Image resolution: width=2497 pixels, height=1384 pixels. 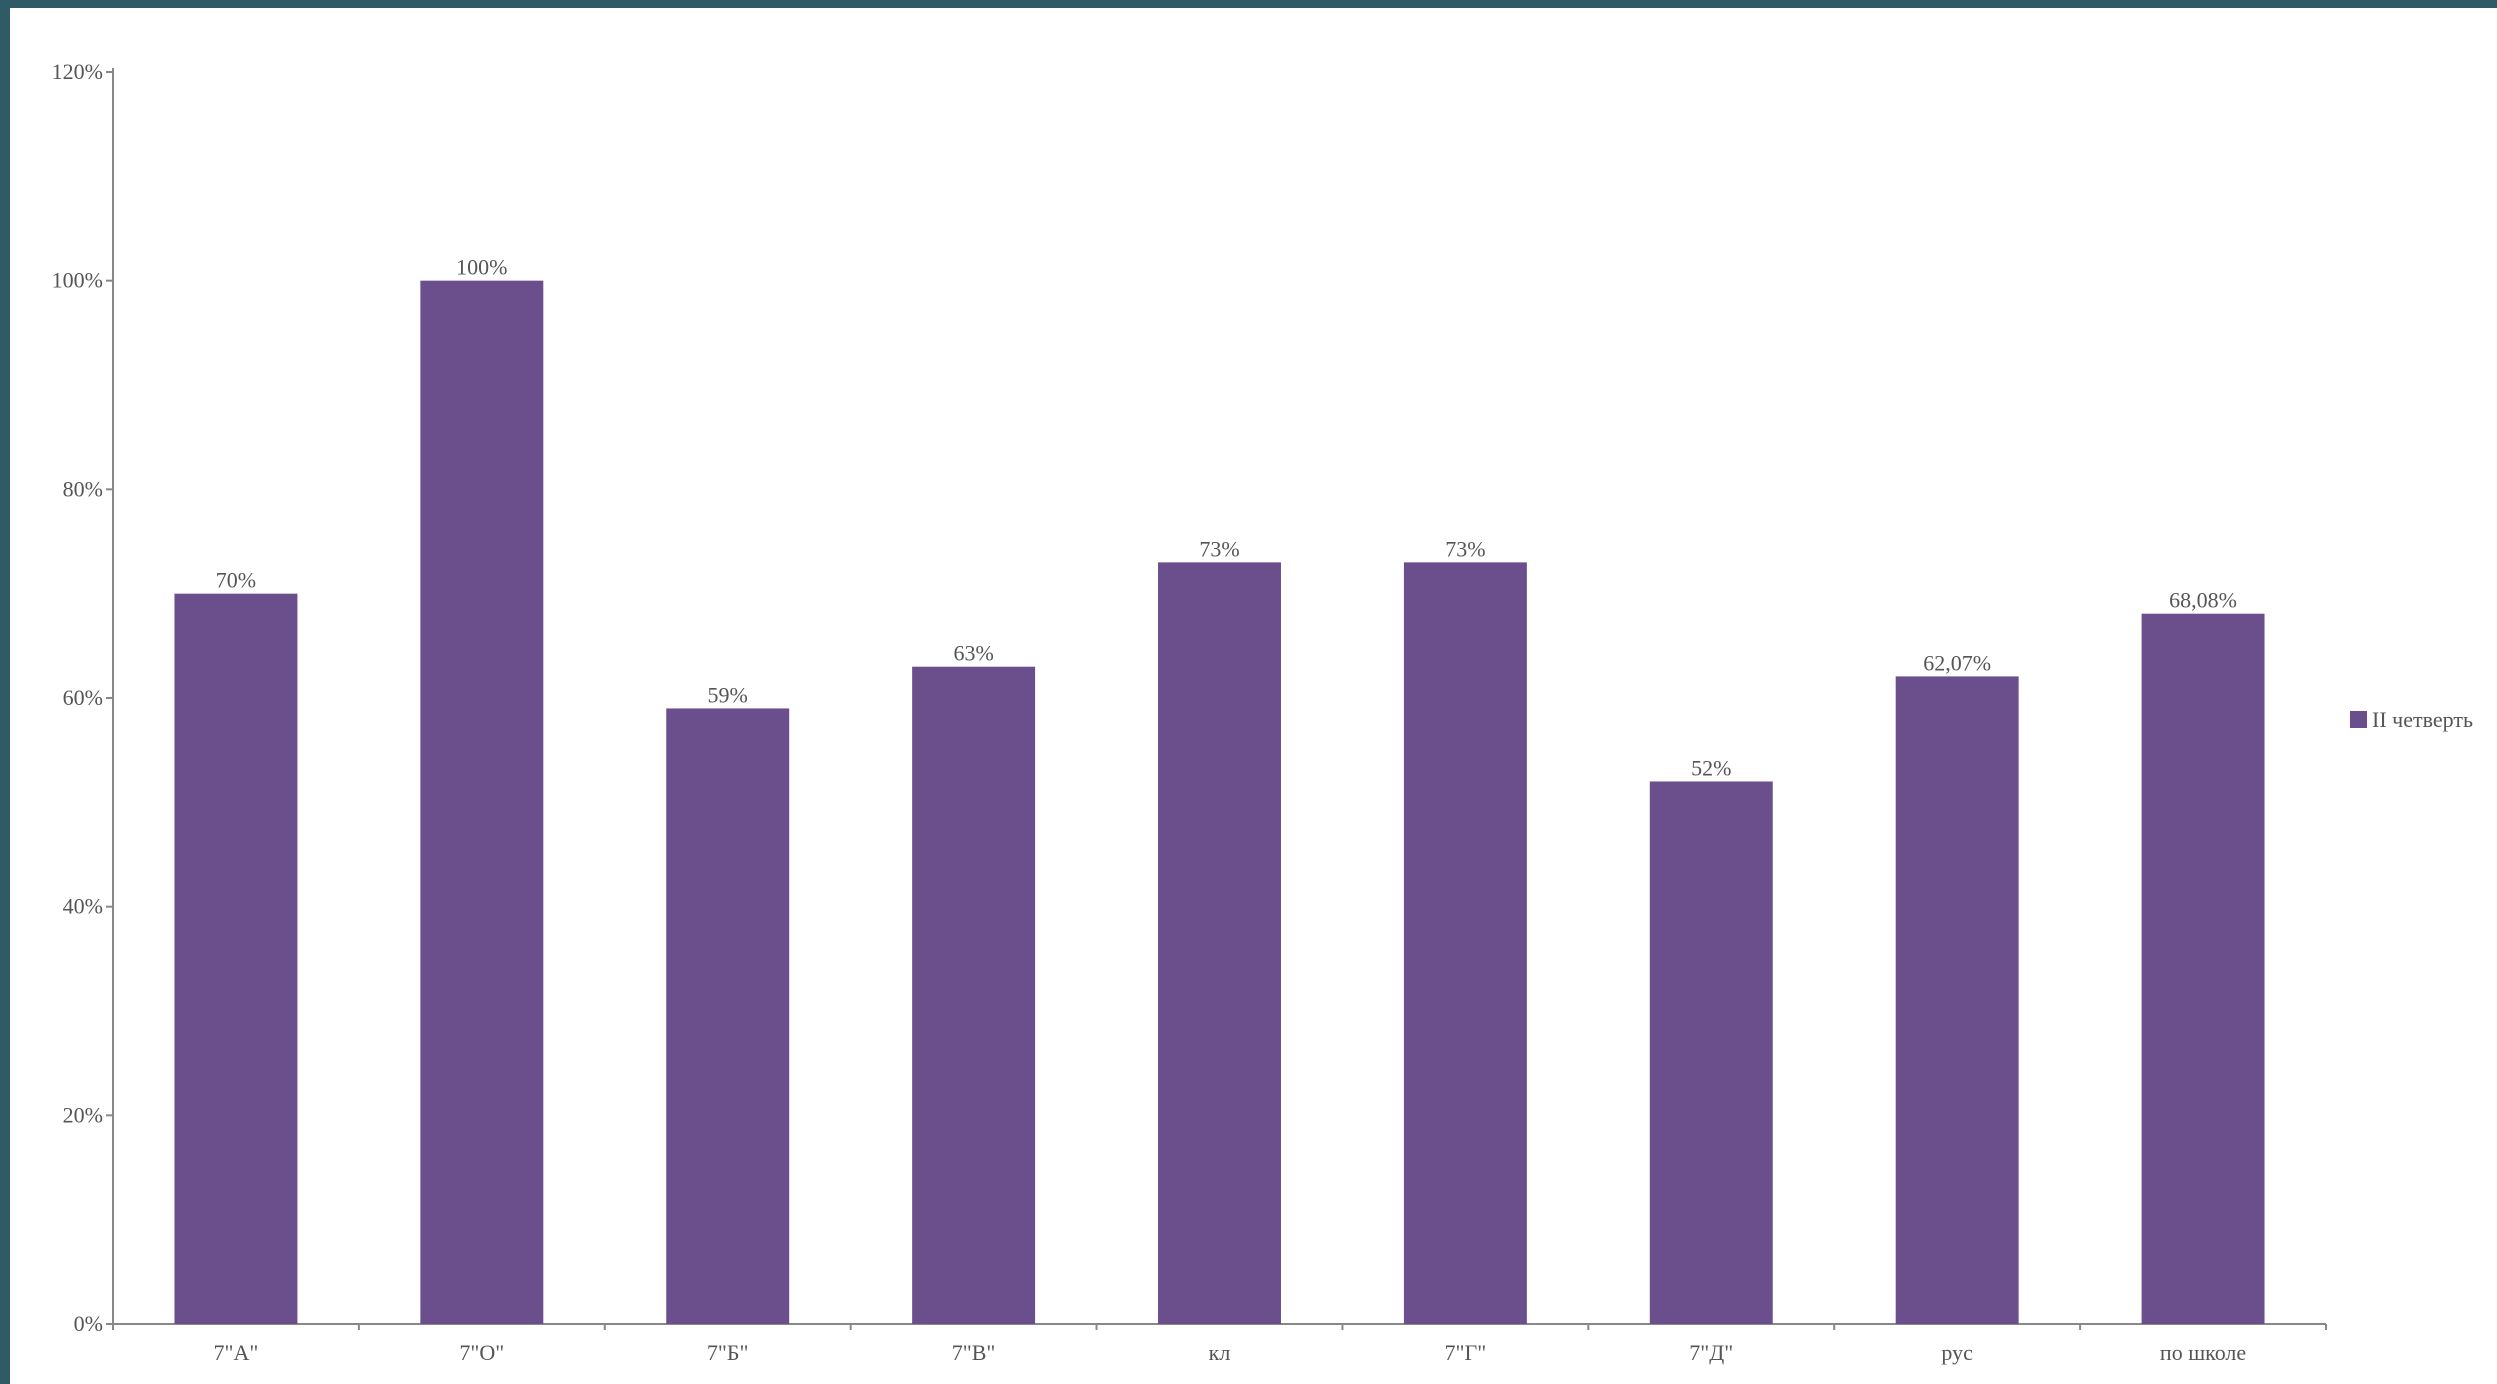 I want to click on data-label: 100%, so click(x=481, y=267).